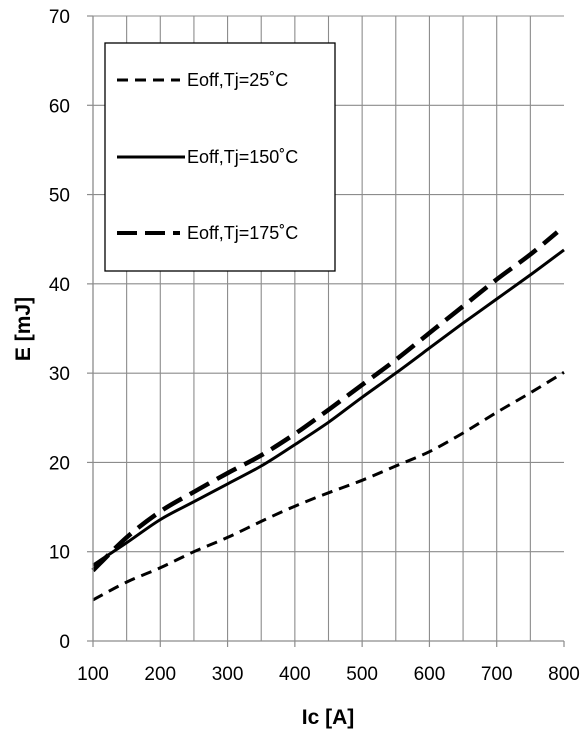 This screenshot has height=734, width=585. I want to click on y-tick-label: 0, so click(64, 642).